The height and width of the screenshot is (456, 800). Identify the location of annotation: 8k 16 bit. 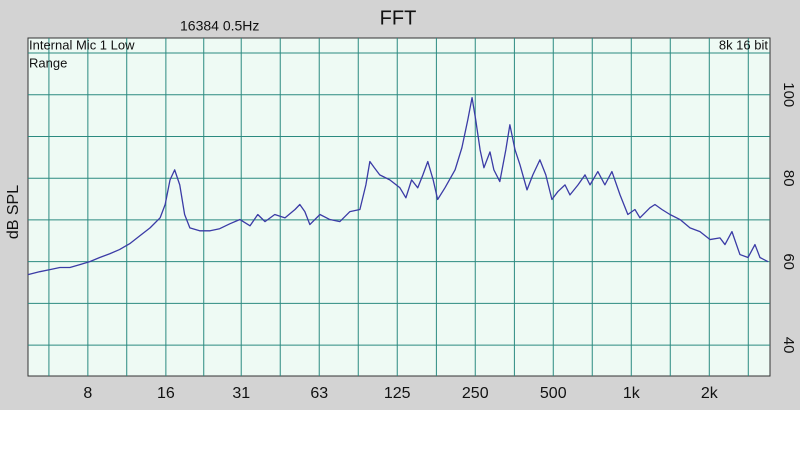
(744, 44).